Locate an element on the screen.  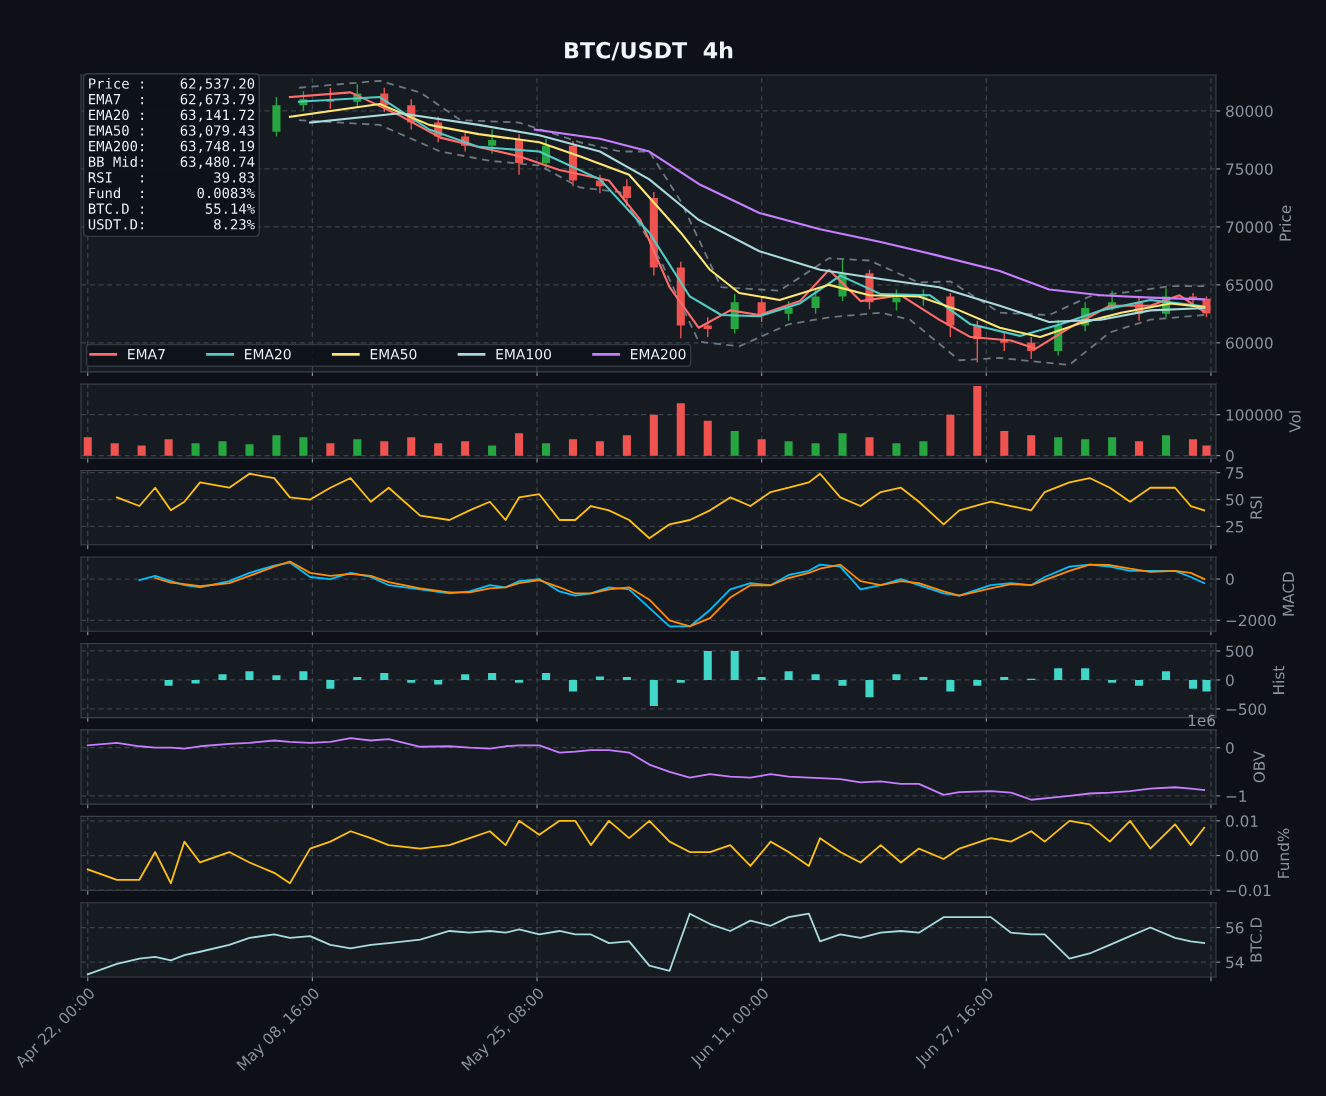
y-axis-title: Fund% is located at coordinates (1283, 853).